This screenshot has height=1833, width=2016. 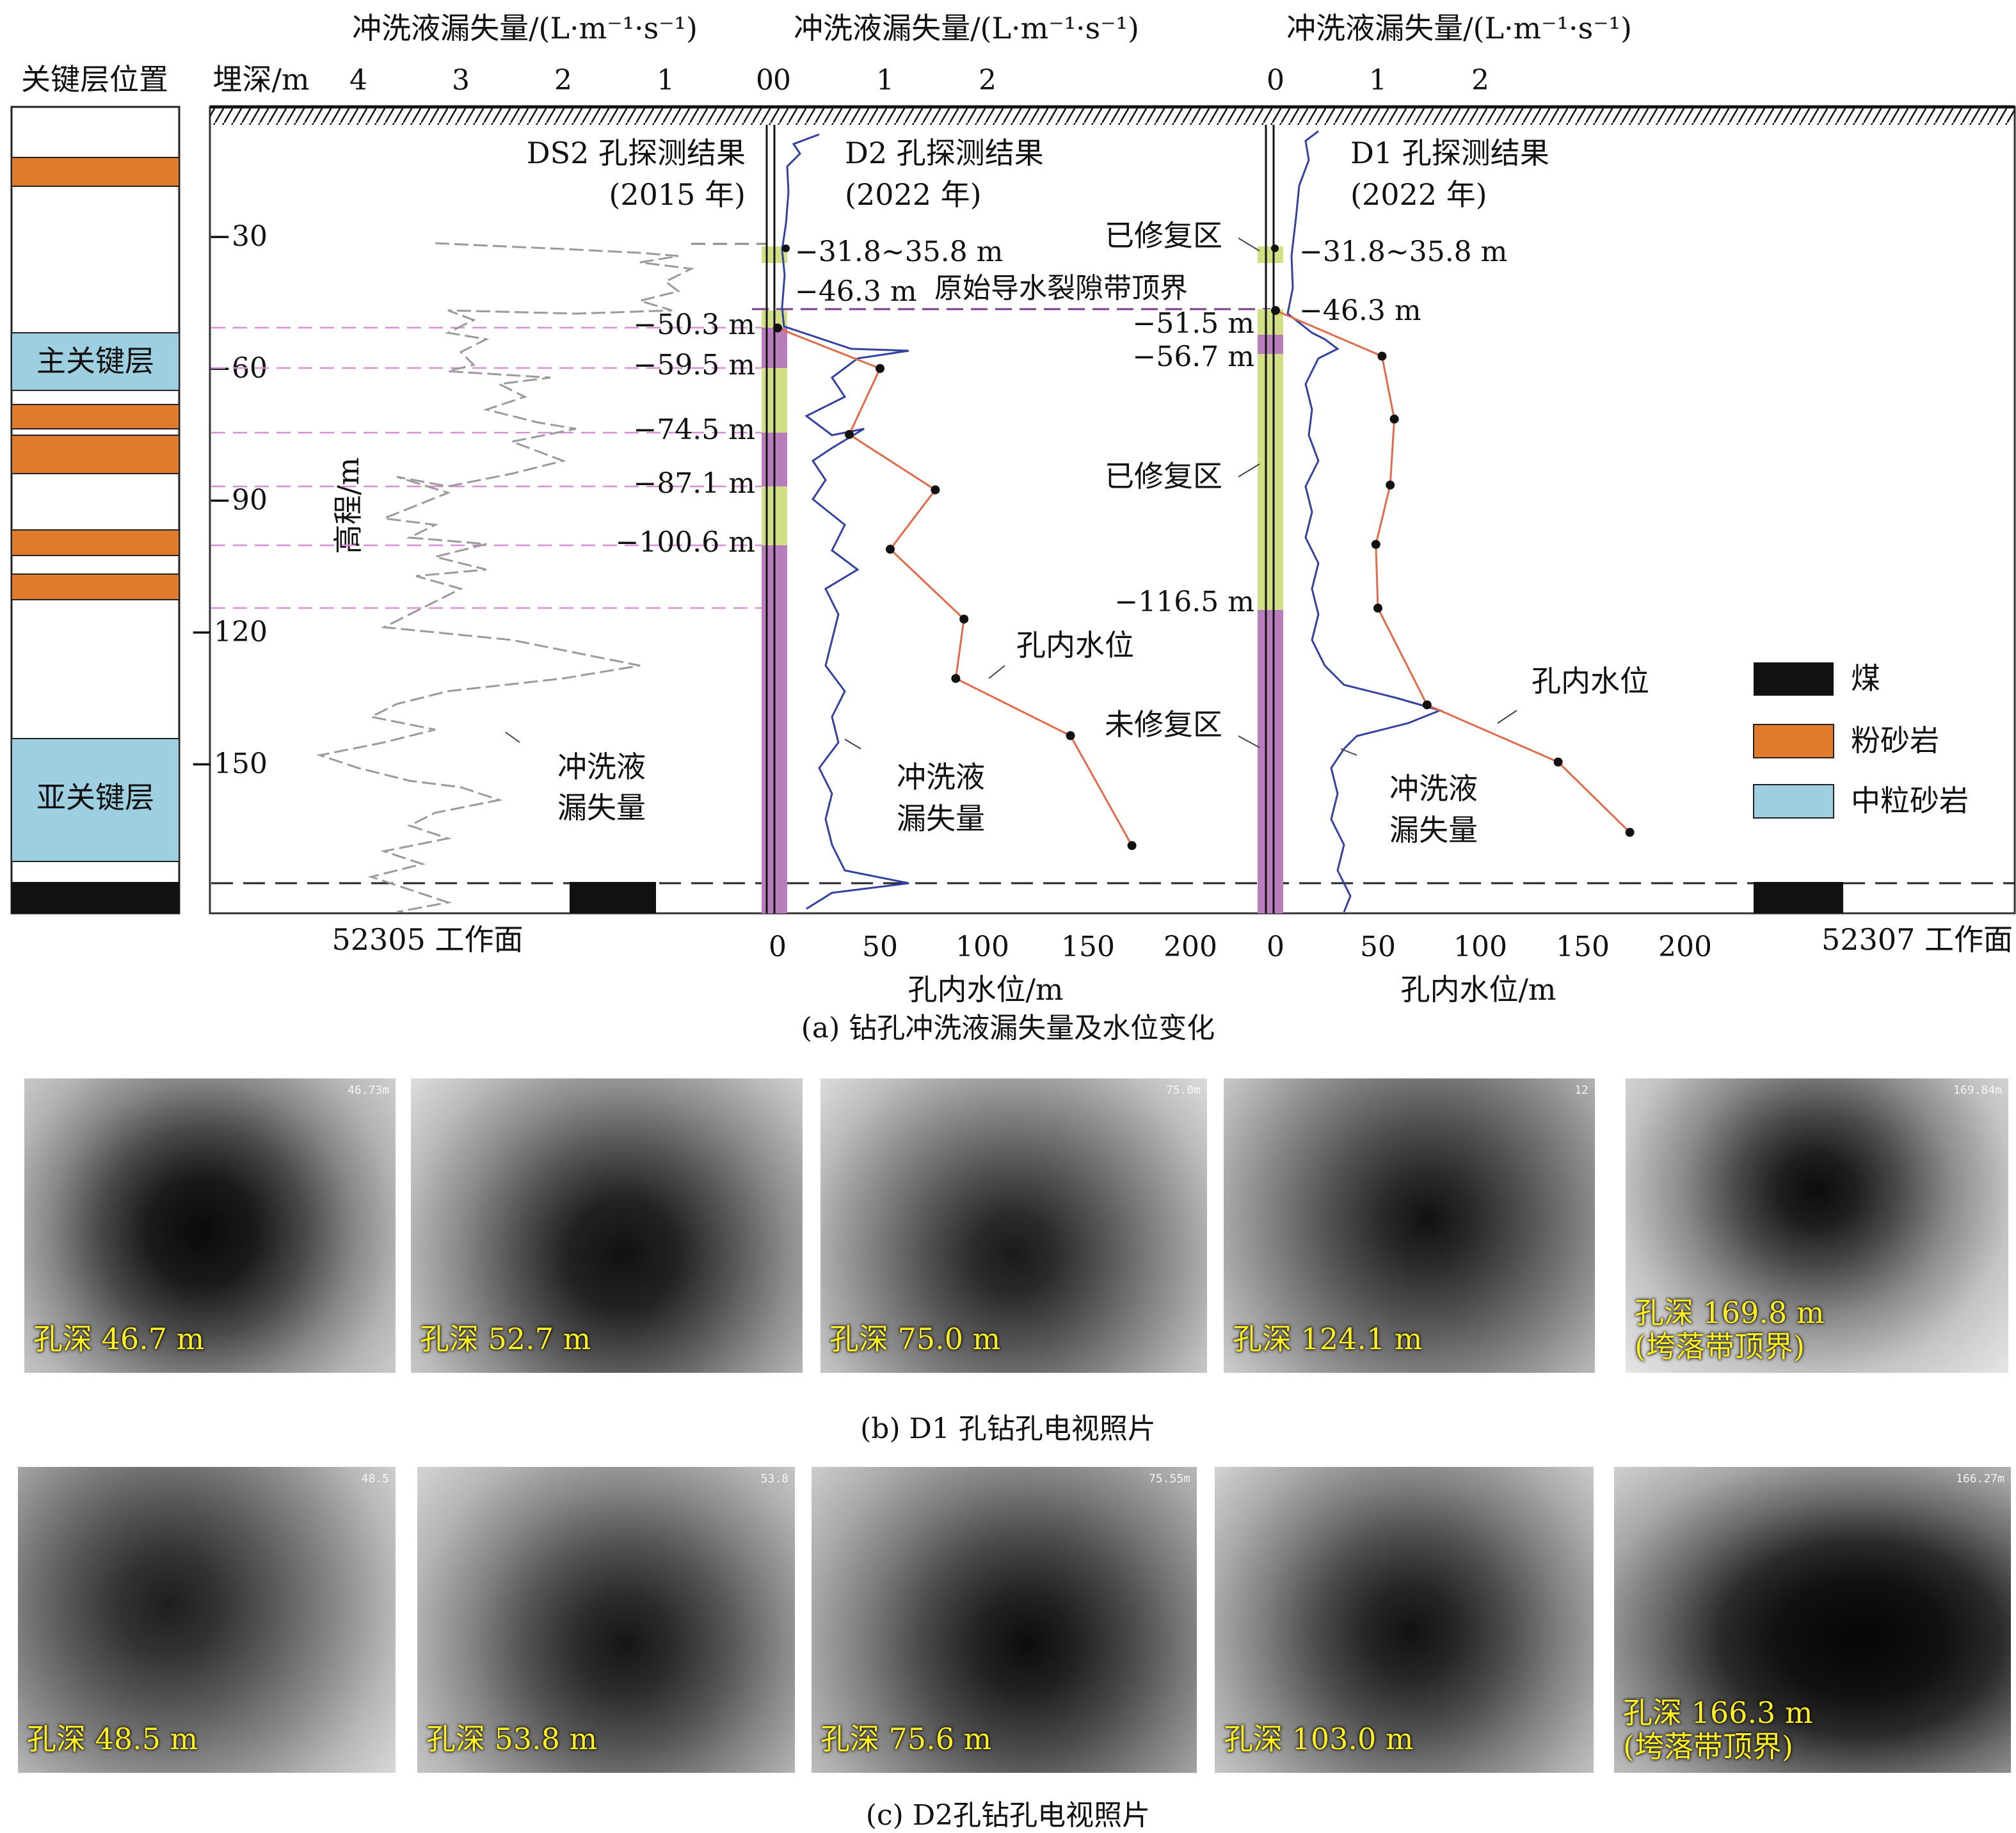 What do you see at coordinates (563, 80) in the screenshot?
I see `ds2-top-tick: 2` at bounding box center [563, 80].